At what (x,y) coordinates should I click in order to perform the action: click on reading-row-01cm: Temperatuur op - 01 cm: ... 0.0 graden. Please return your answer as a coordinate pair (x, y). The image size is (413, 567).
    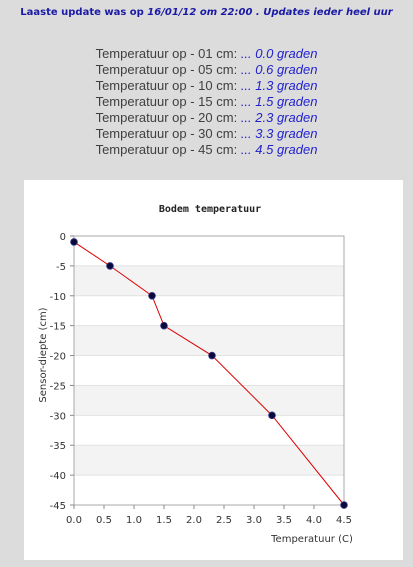
    Looking at the image, I should click on (206, 54).